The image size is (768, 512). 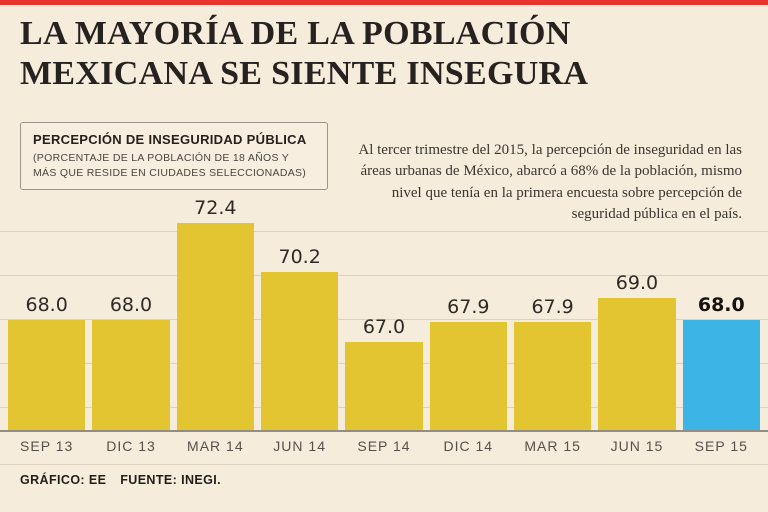 What do you see at coordinates (170, 139) in the screenshot?
I see `legend-title: PERCEPCIÓN DE INSEGURIDAD PÚBLICA` at bounding box center [170, 139].